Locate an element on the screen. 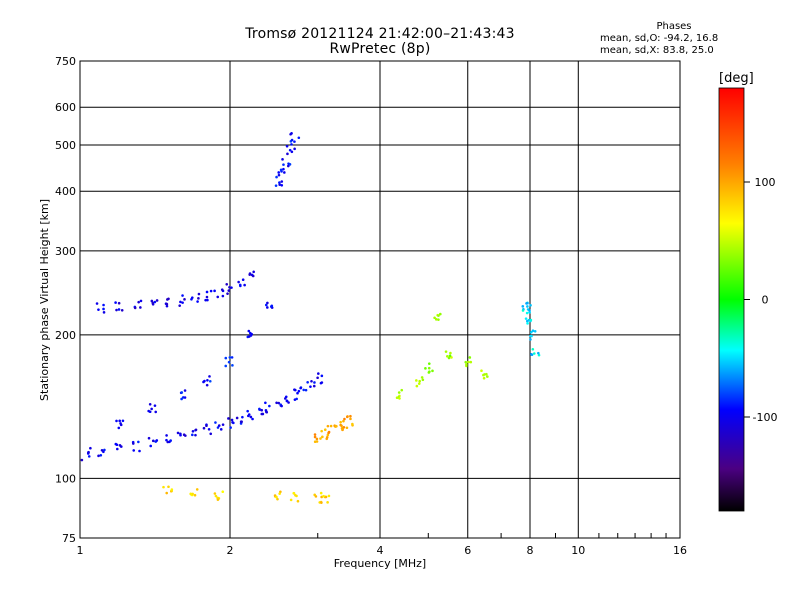 Image resolution: width=800 pixels, height=600 pixels. chart-subtitle: RwPretec (8p) is located at coordinates (380, 49).